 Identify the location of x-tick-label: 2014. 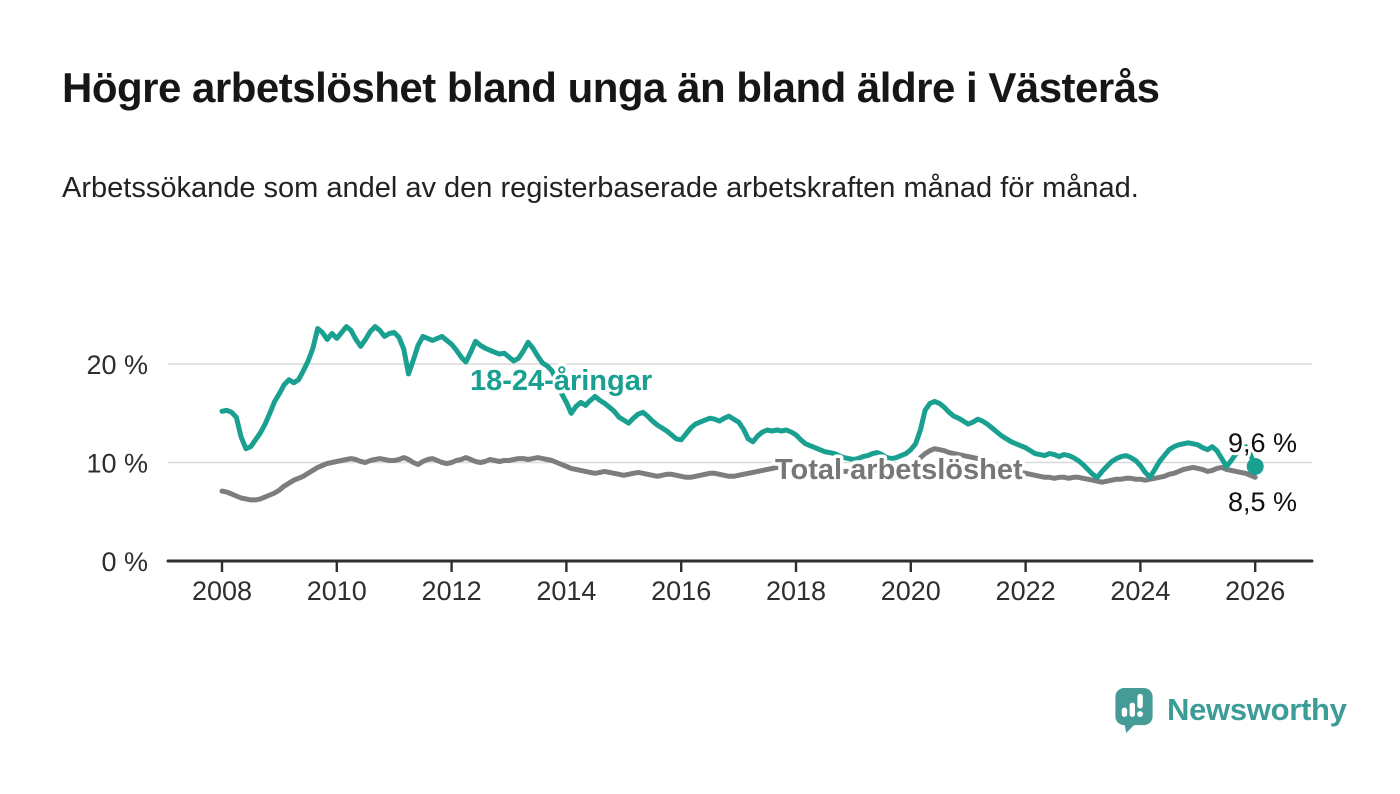
(566, 591).